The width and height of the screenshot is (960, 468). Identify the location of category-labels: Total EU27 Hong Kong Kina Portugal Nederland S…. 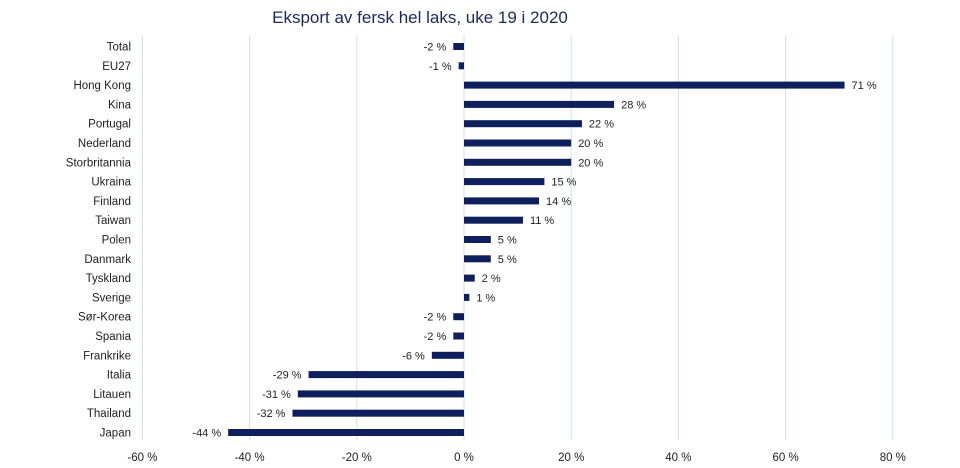
(99, 241).